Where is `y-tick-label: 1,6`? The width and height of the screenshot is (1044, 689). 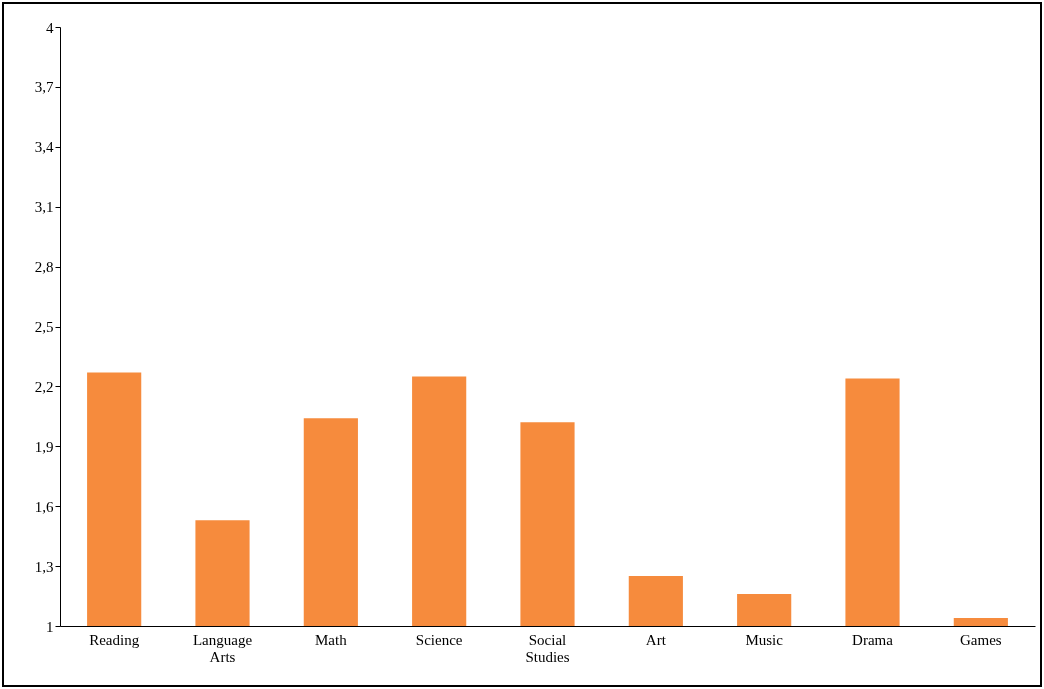
y-tick-label: 1,6 is located at coordinates (44, 506).